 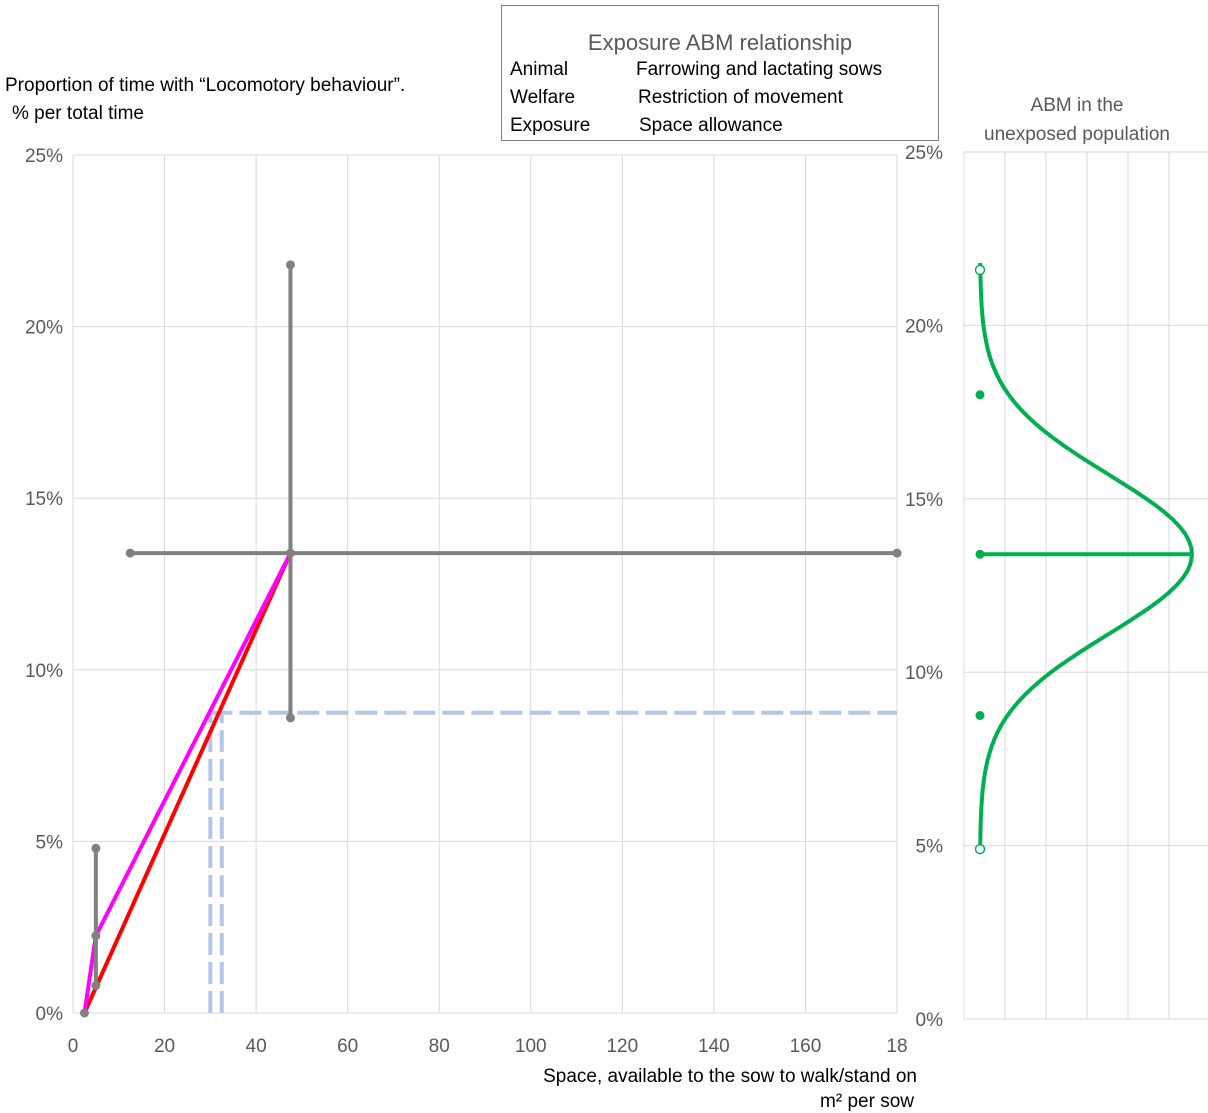 I want to click on right-y-tick-label: 10%, so click(x=924, y=673).